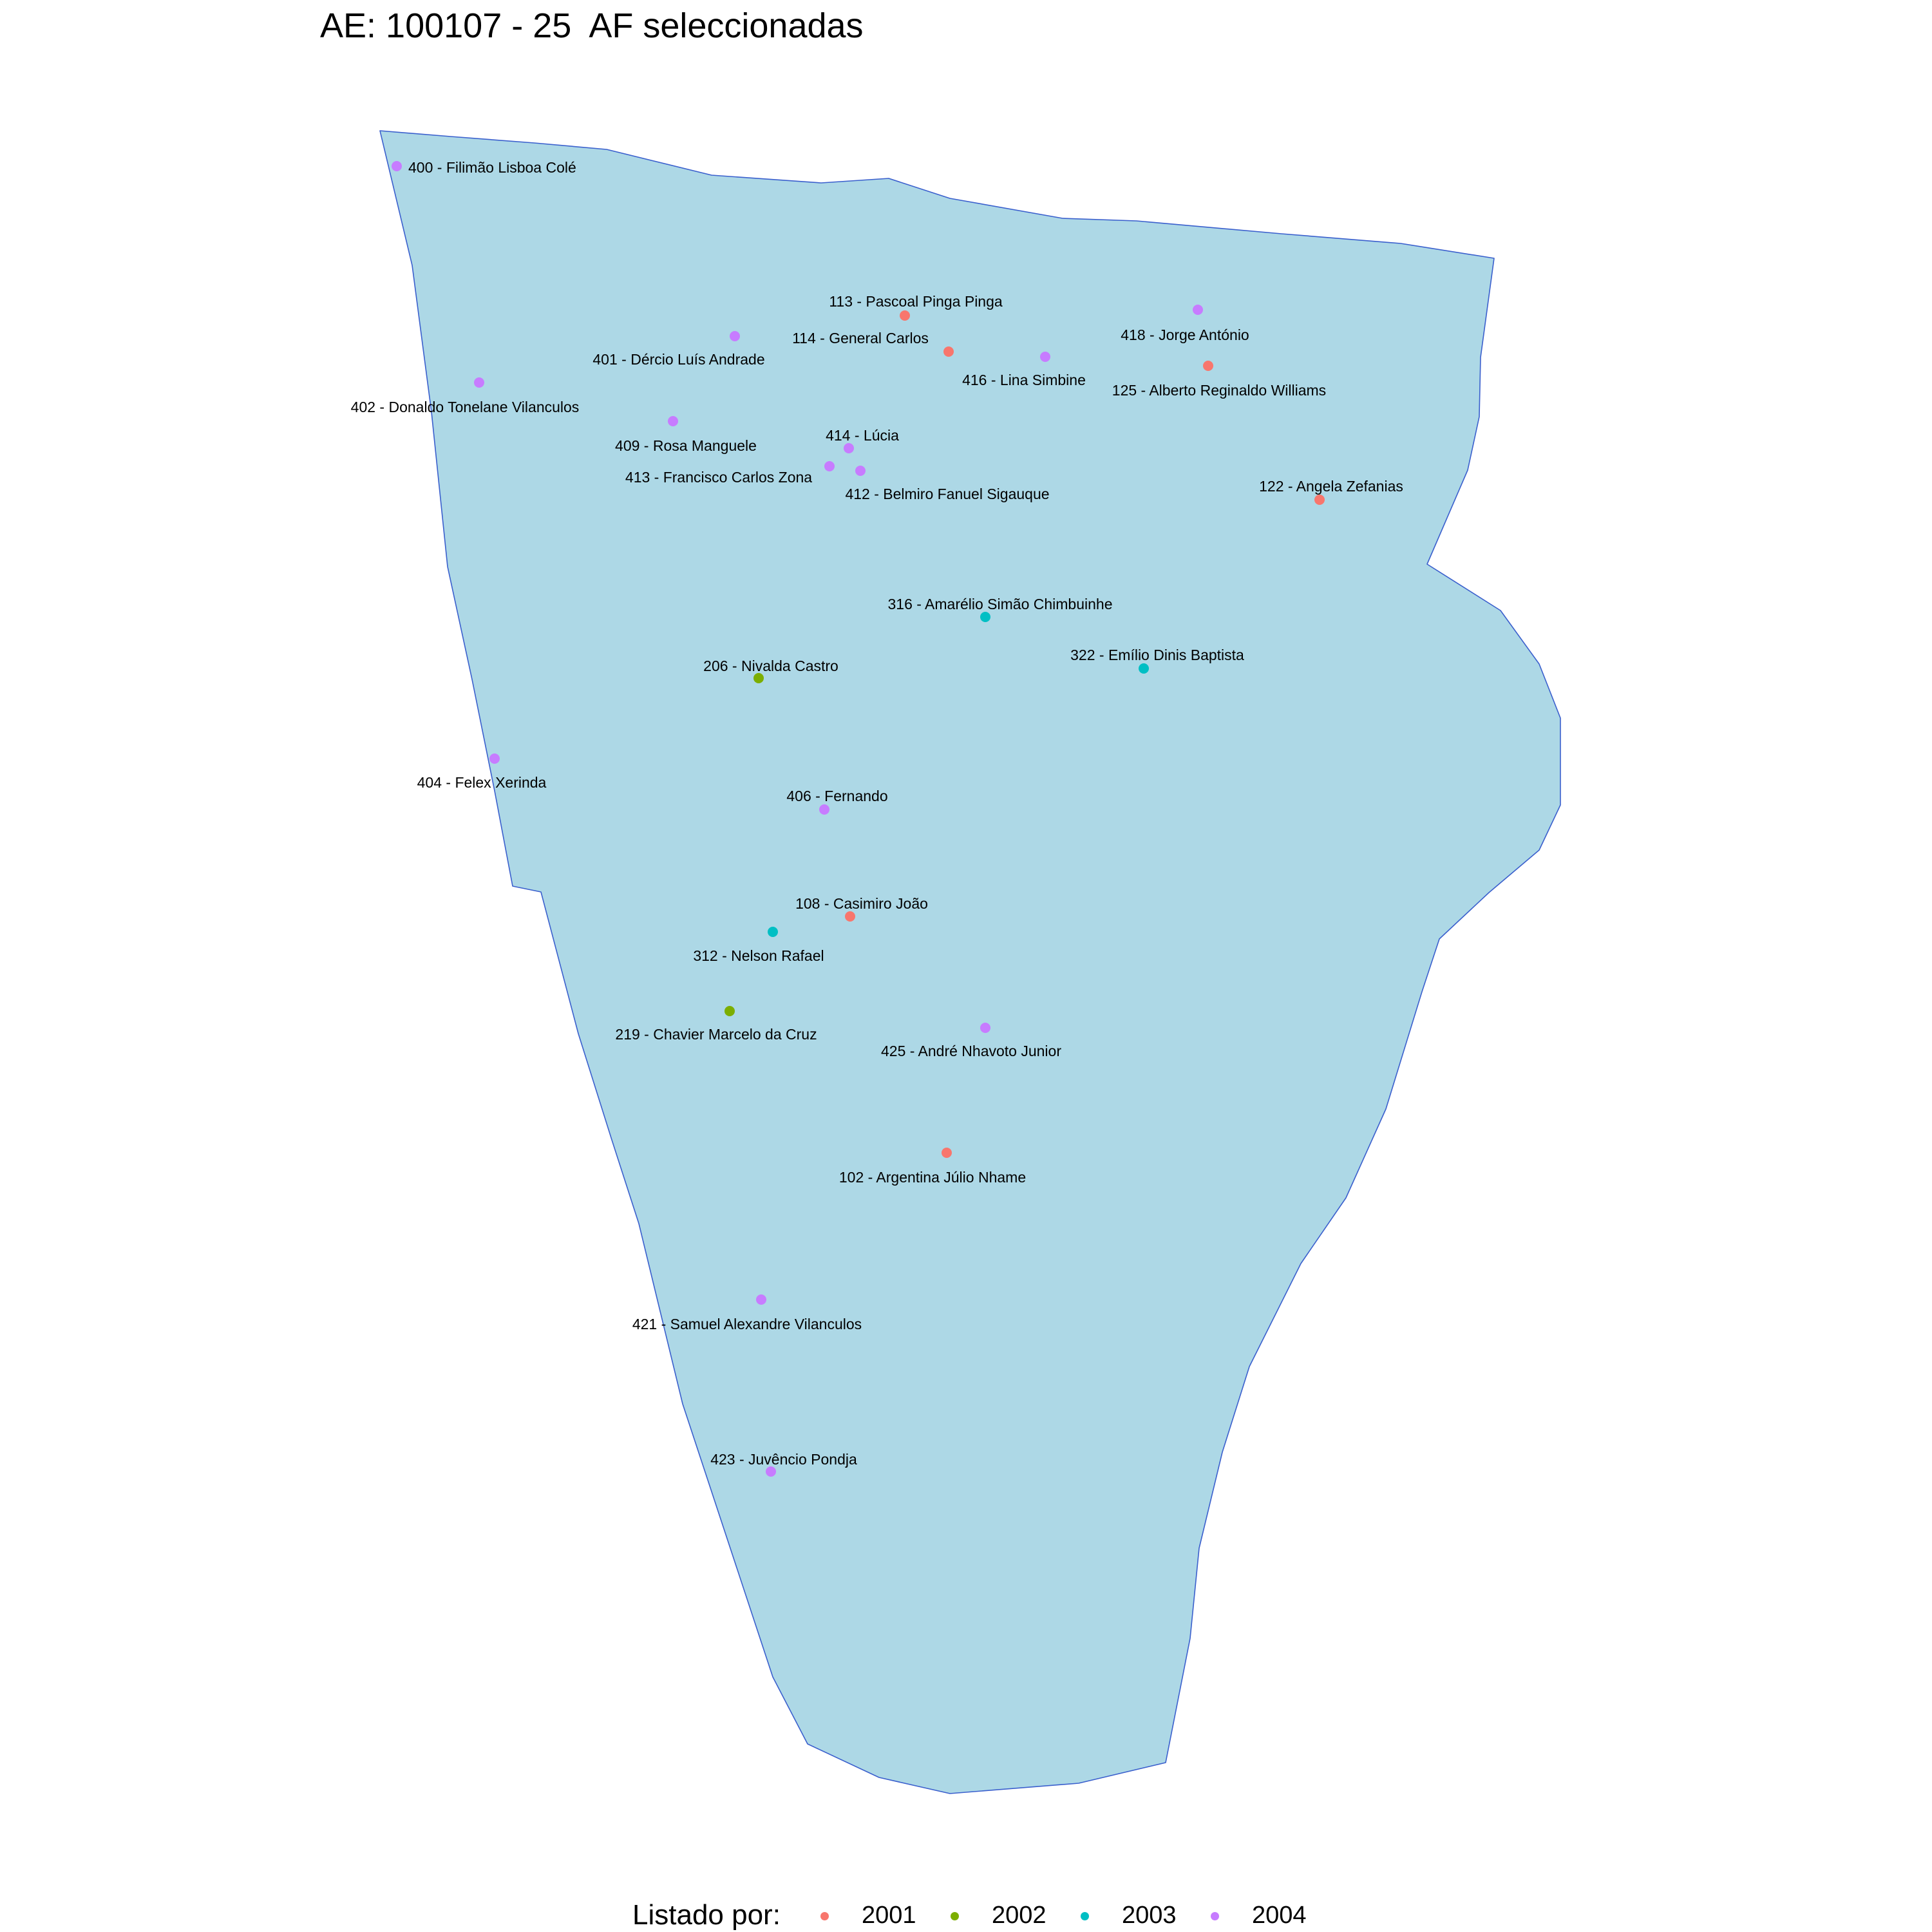 This screenshot has width=1932, height=1932. I want to click on point-label: 108 - Casimiro João, so click(861, 904).